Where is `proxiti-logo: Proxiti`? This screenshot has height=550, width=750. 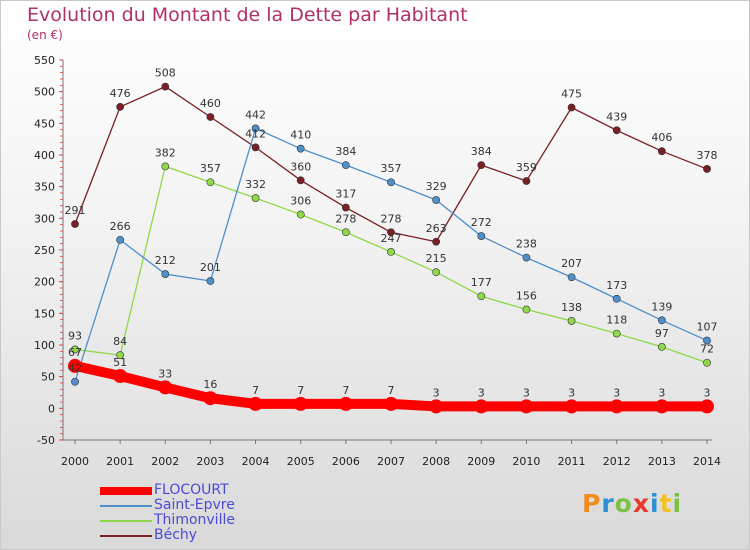
proxiti-logo: Proxiti is located at coordinates (632, 503).